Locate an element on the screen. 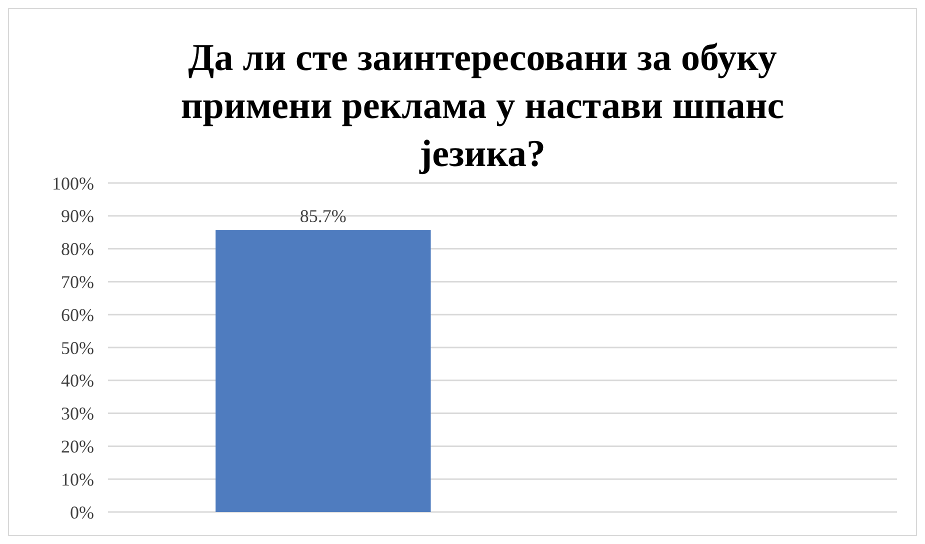  y-tick-label: 50% is located at coordinates (77, 348).